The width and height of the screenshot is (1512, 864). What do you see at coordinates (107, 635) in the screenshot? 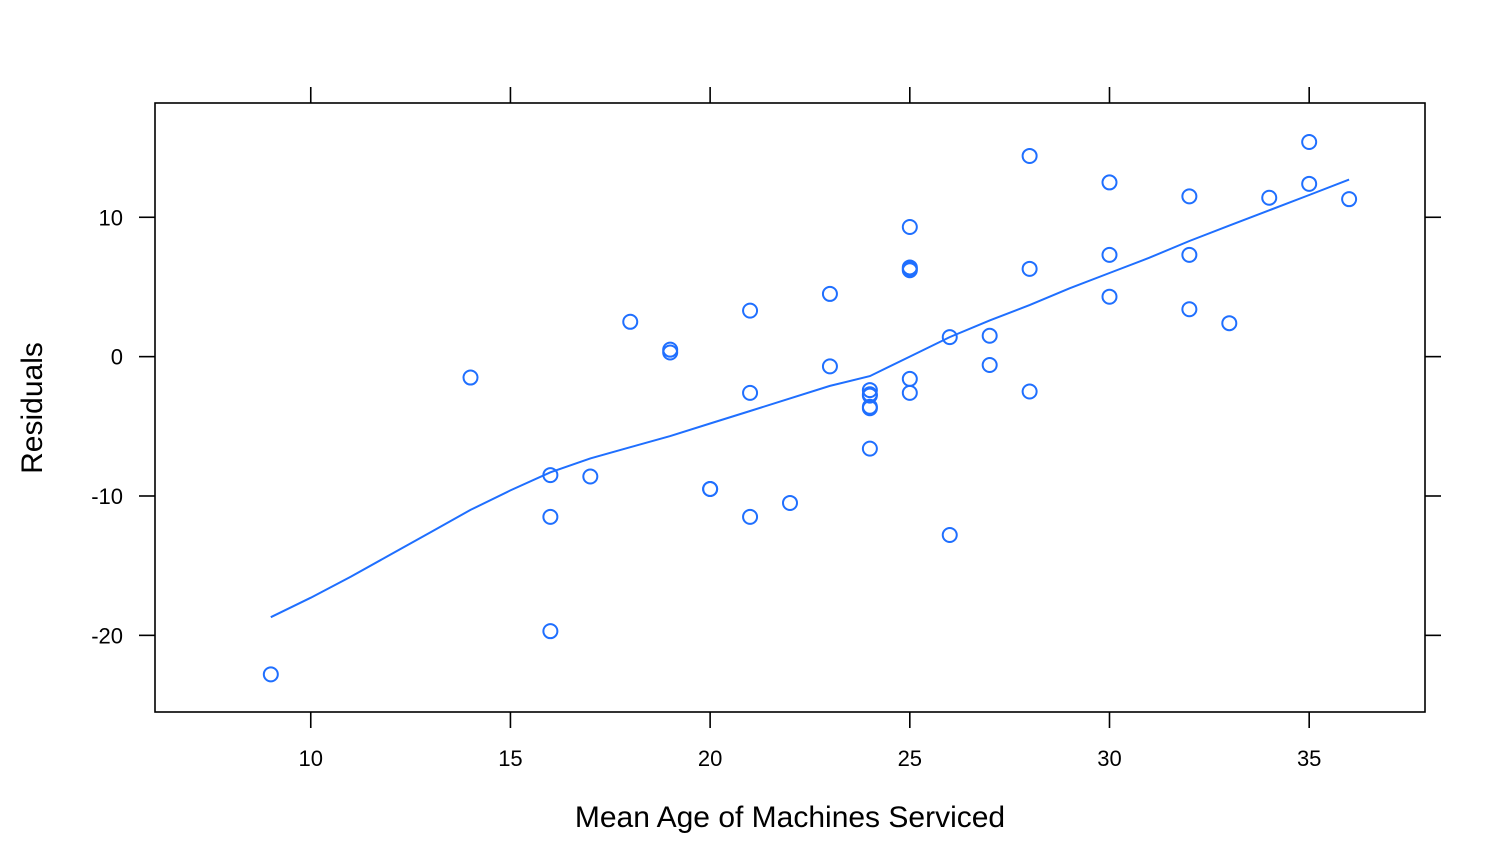
I see `y-tick-label: -20` at bounding box center [107, 635].